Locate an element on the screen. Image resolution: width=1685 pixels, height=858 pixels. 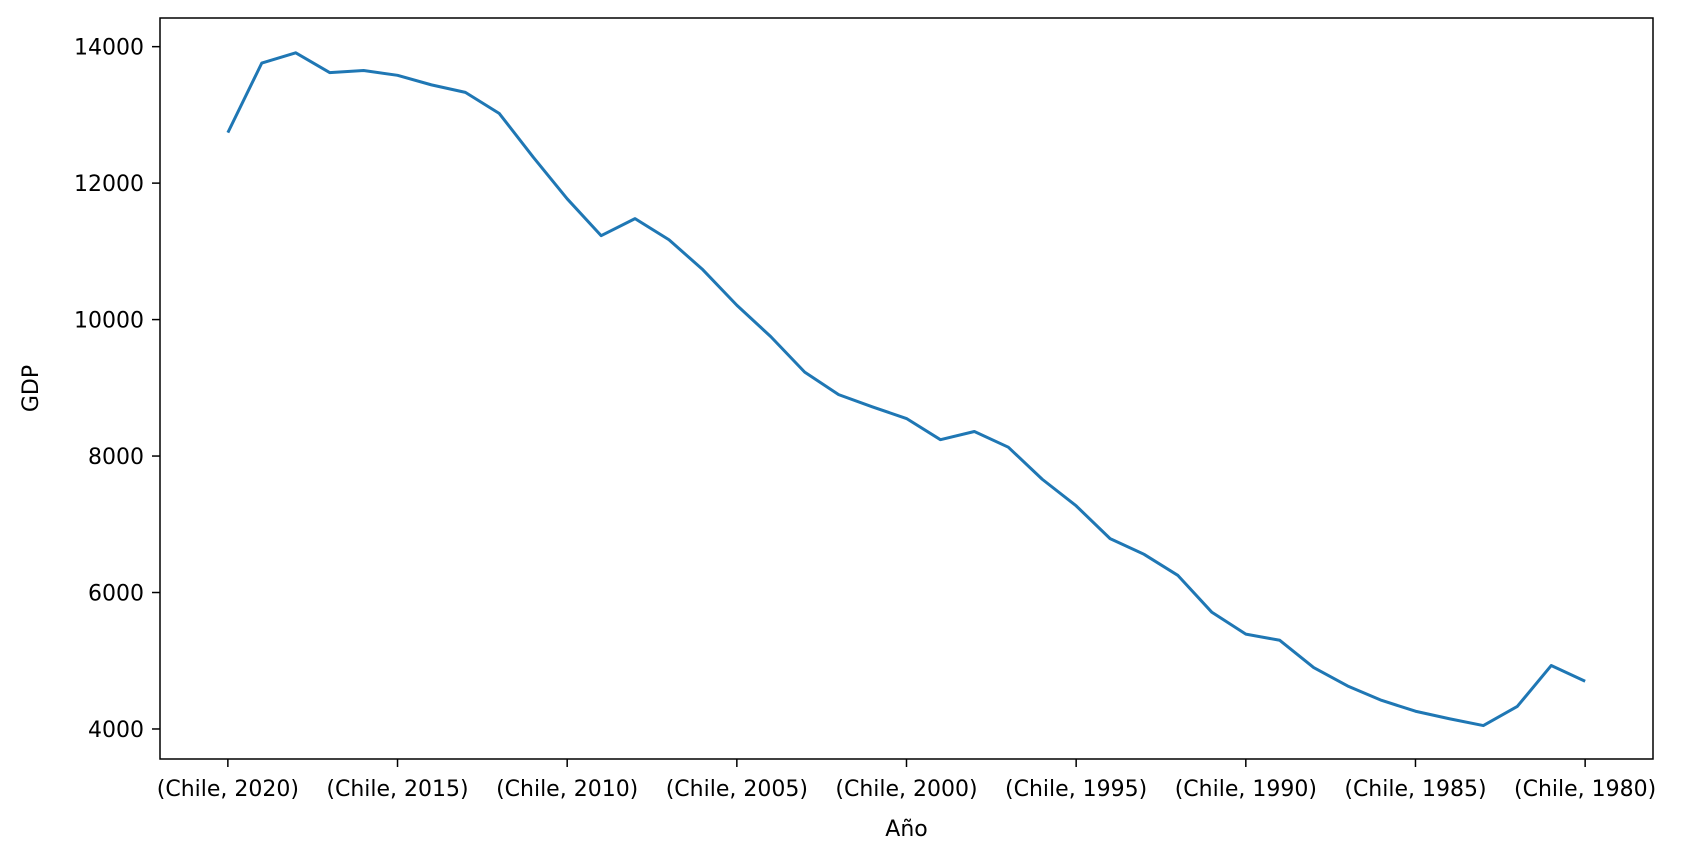
y-axis-ticks: 4000 6000 8000 10000 12000 14000 is located at coordinates (117, 389).